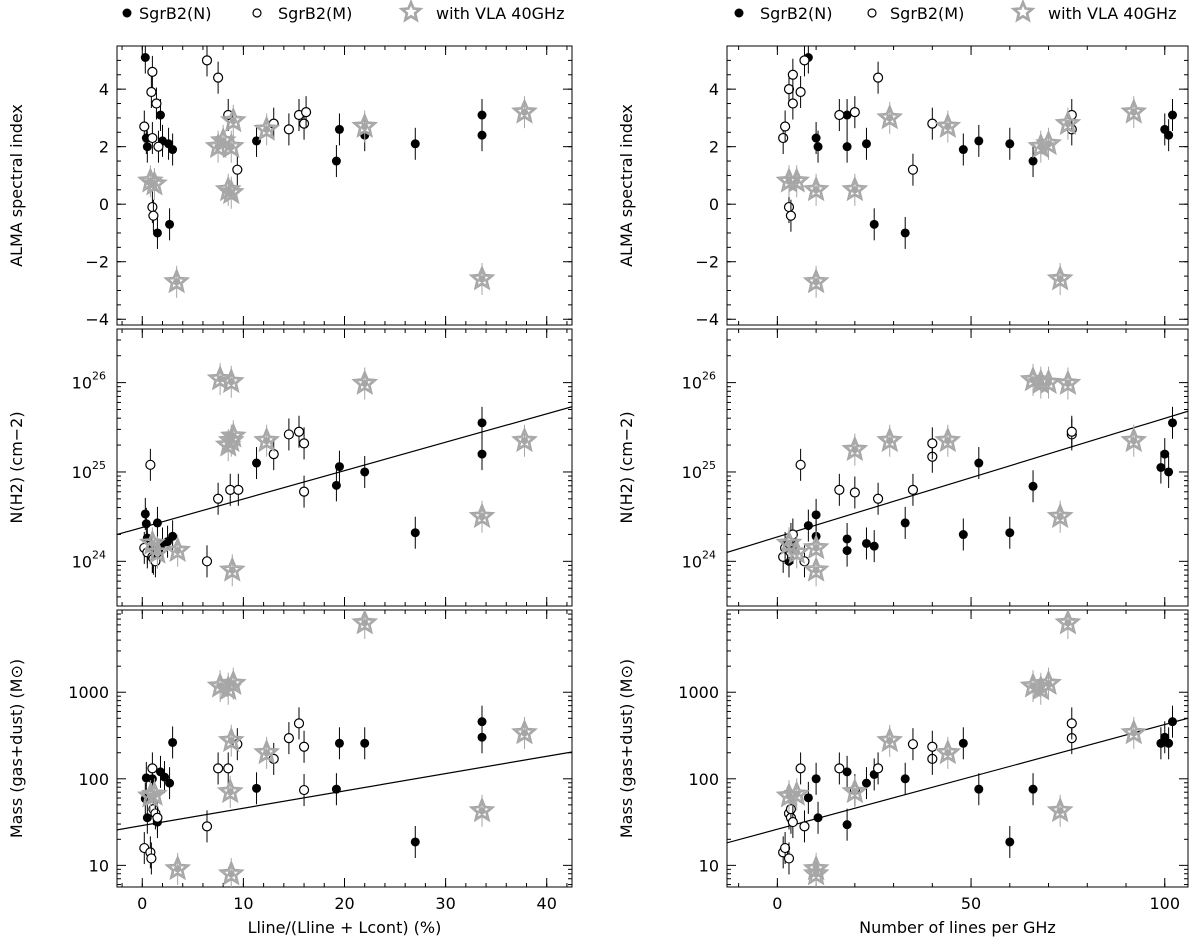  Describe the element at coordinates (739, 13) in the screenshot. I see `legend-filled-marker` at that location.